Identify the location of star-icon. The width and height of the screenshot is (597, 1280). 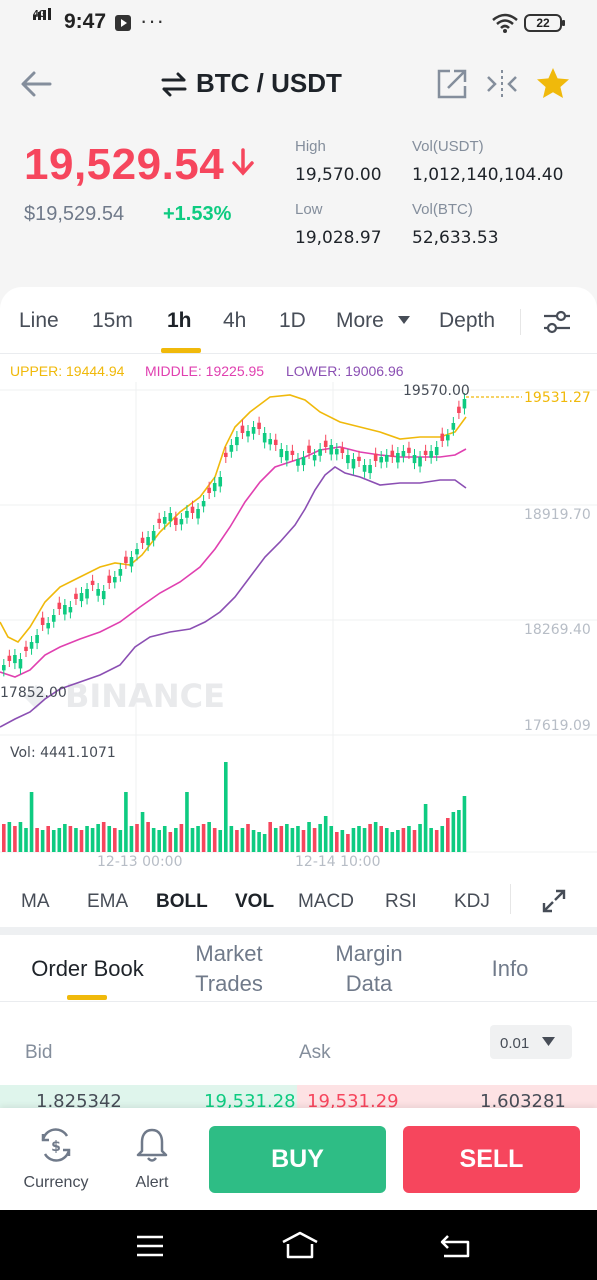
(553, 83).